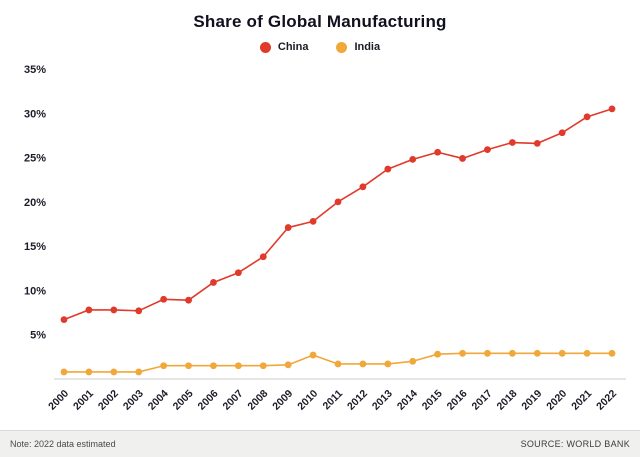 This screenshot has width=640, height=457. I want to click on x-tick-label: 2018, so click(506, 400).